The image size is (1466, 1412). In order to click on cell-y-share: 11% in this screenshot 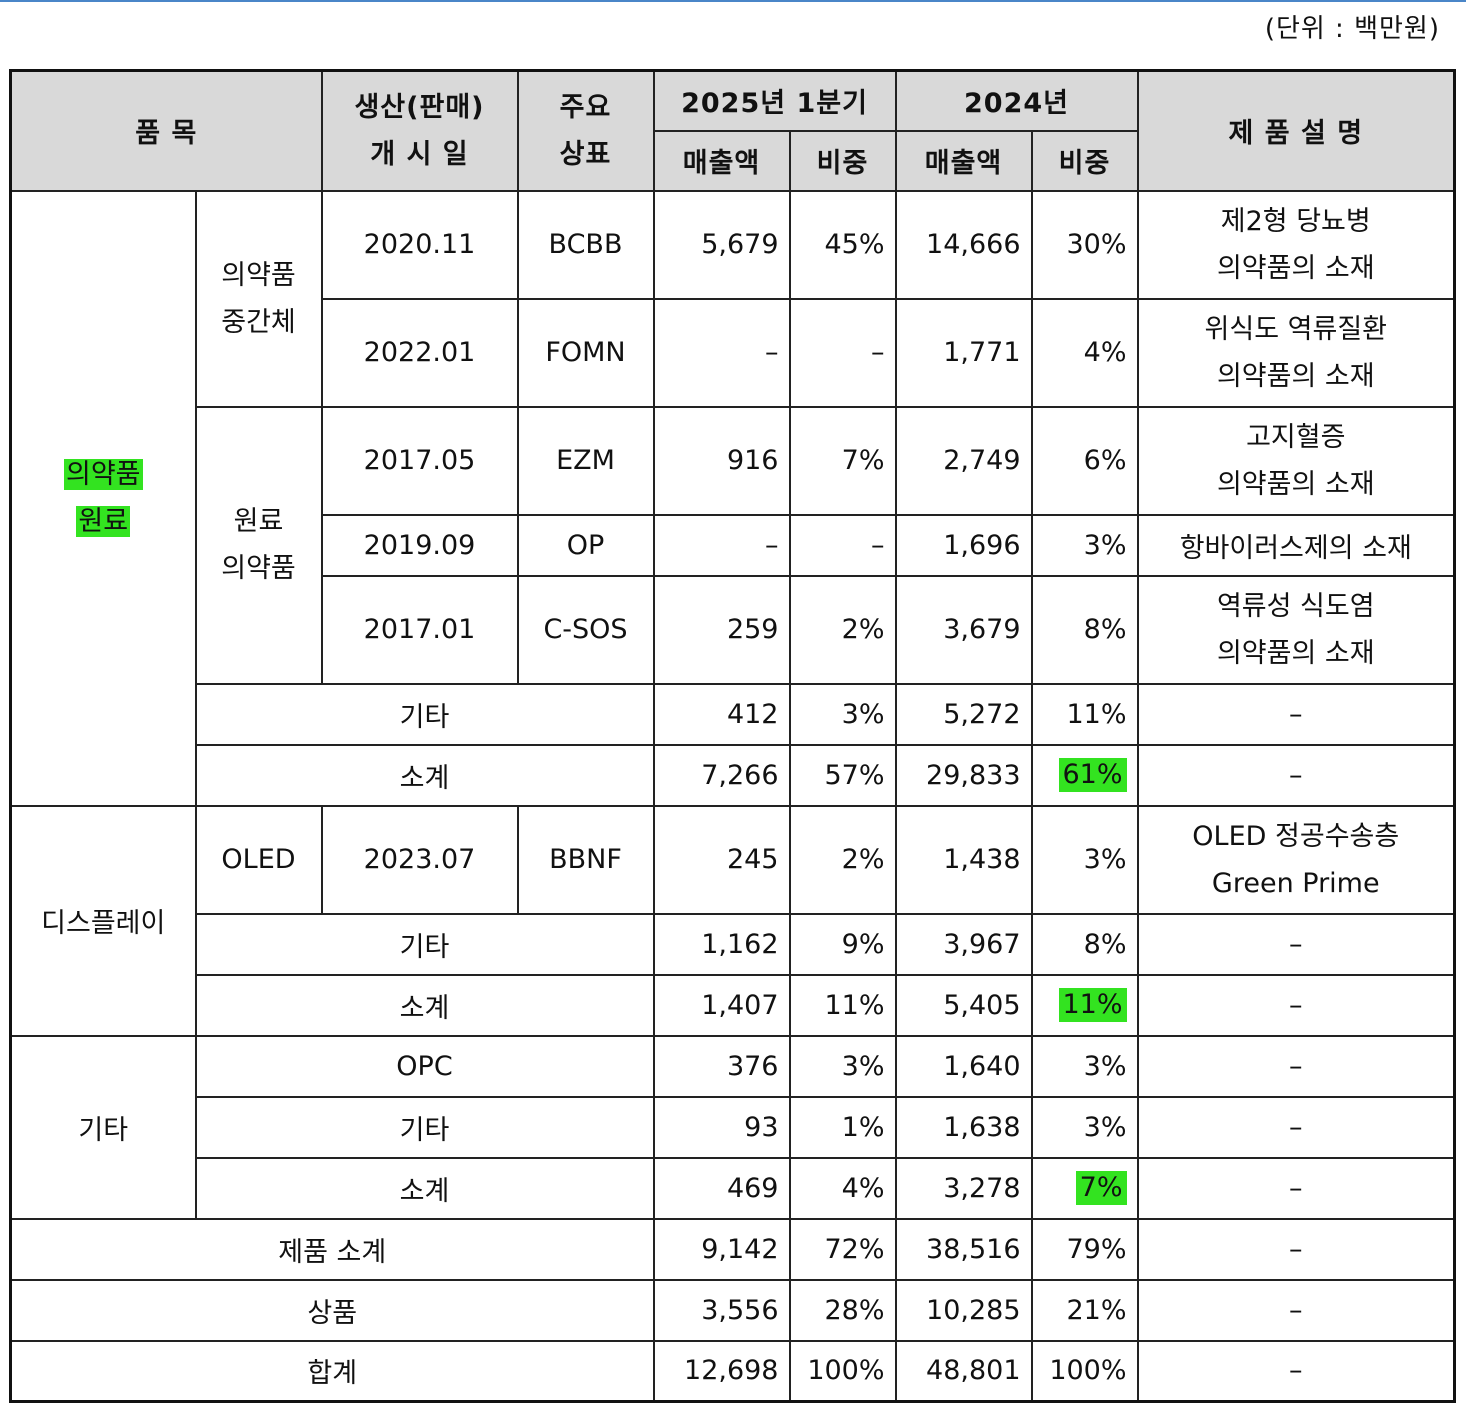, I will do `click(1084, 1005)`.